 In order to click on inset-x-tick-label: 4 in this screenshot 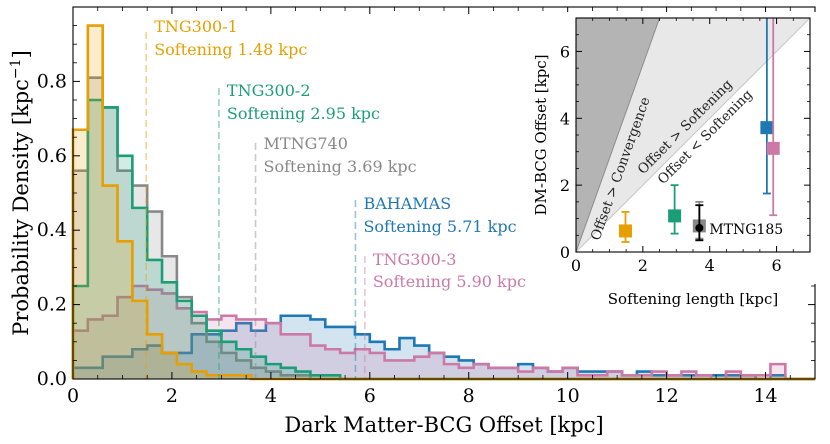, I will do `click(710, 265)`.